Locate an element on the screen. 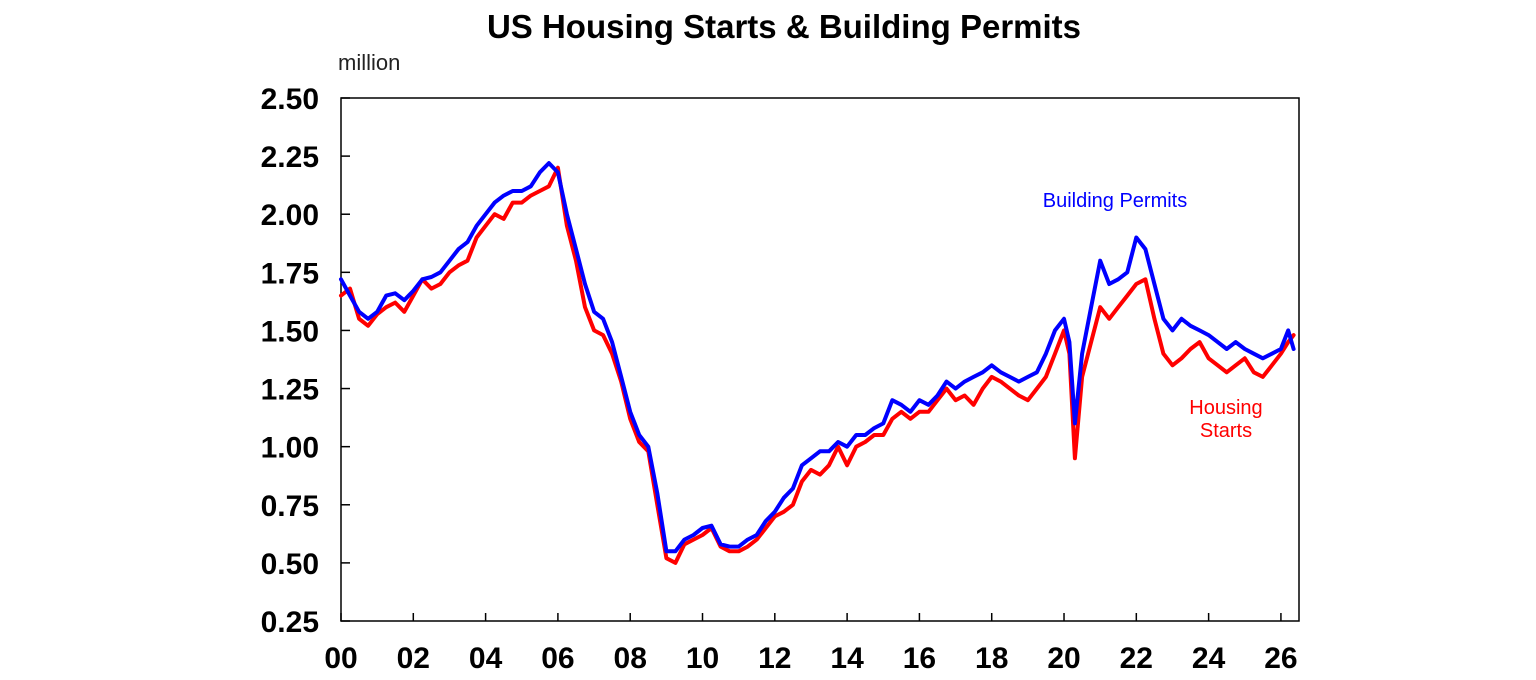 The width and height of the screenshot is (1536, 680). y-tick-label: 0.50 is located at coordinates (290, 564).